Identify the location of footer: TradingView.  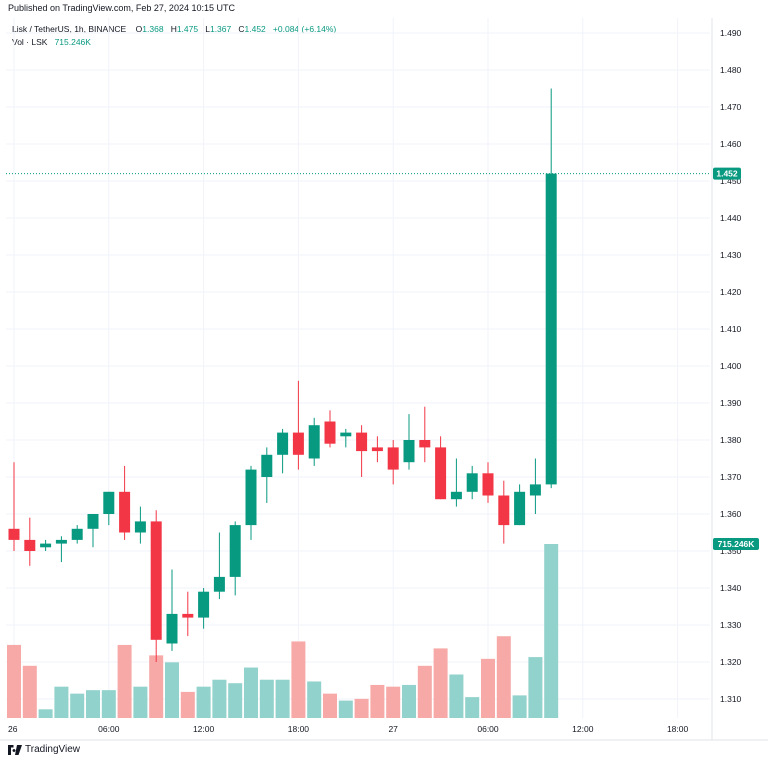
(44, 749).